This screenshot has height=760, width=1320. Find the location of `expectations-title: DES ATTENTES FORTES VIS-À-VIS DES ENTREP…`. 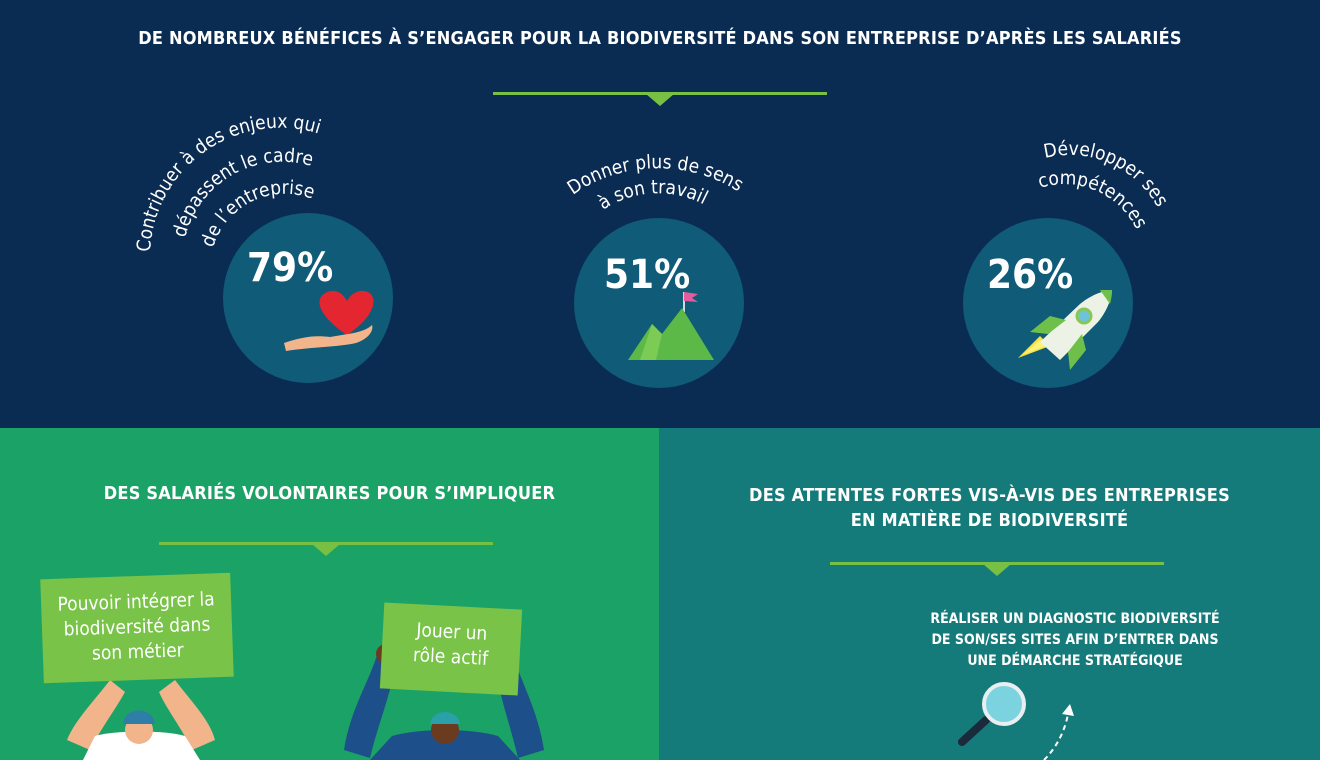

expectations-title: DES ATTENTES FORTES VIS-À-VIS DES ENTREP… is located at coordinates (989, 508).